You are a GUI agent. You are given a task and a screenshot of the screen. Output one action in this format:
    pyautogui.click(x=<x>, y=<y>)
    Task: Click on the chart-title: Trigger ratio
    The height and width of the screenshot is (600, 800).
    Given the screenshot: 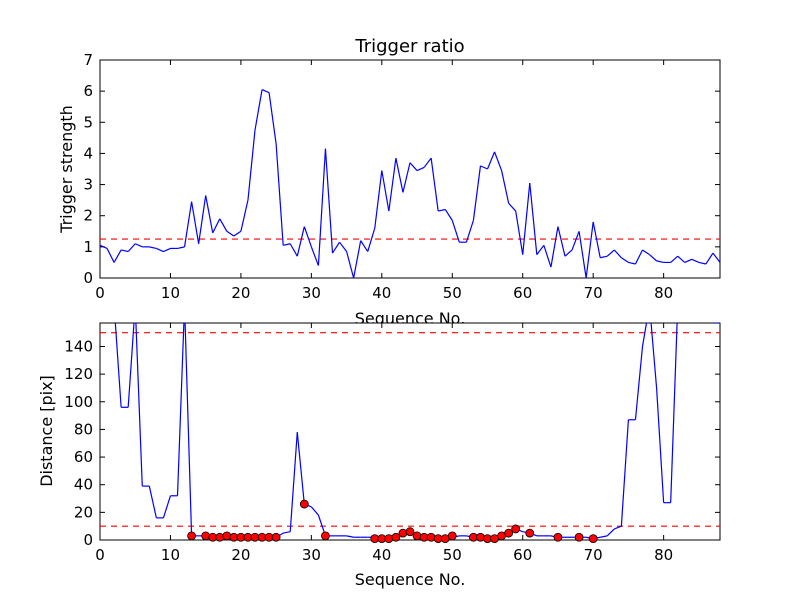 What is the action you would take?
    pyautogui.click(x=409, y=46)
    